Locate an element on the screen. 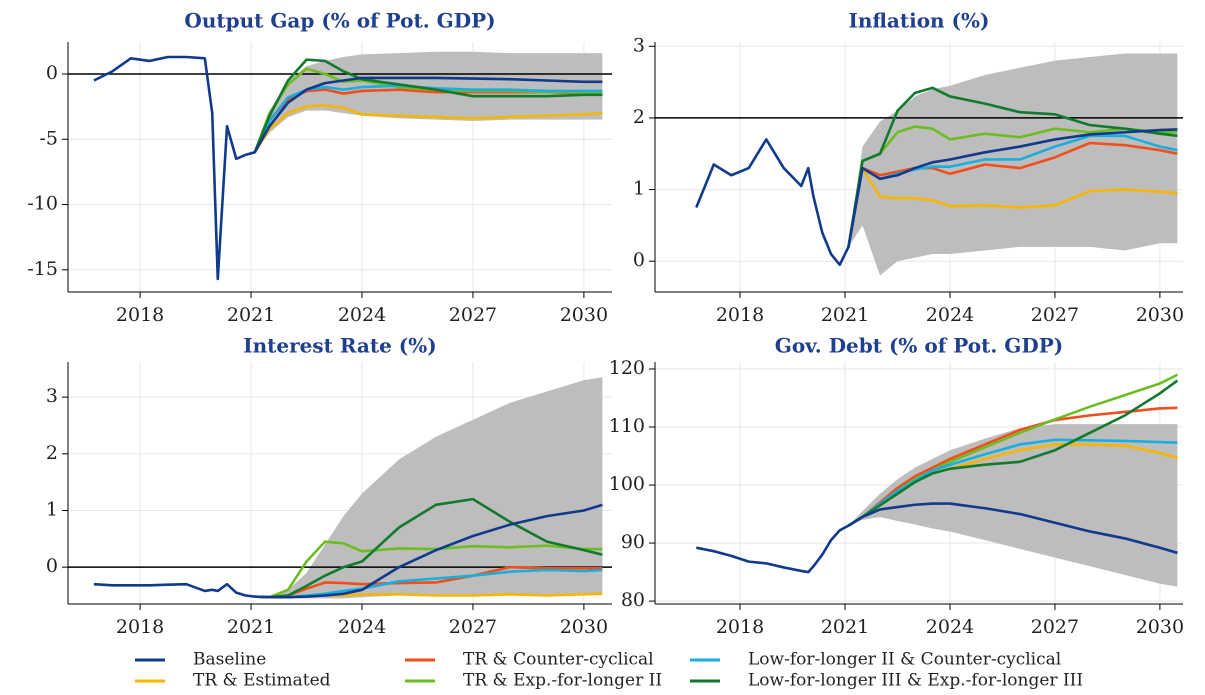 This screenshot has width=1205, height=695. y-tick-label: -5 is located at coordinates (48, 138).